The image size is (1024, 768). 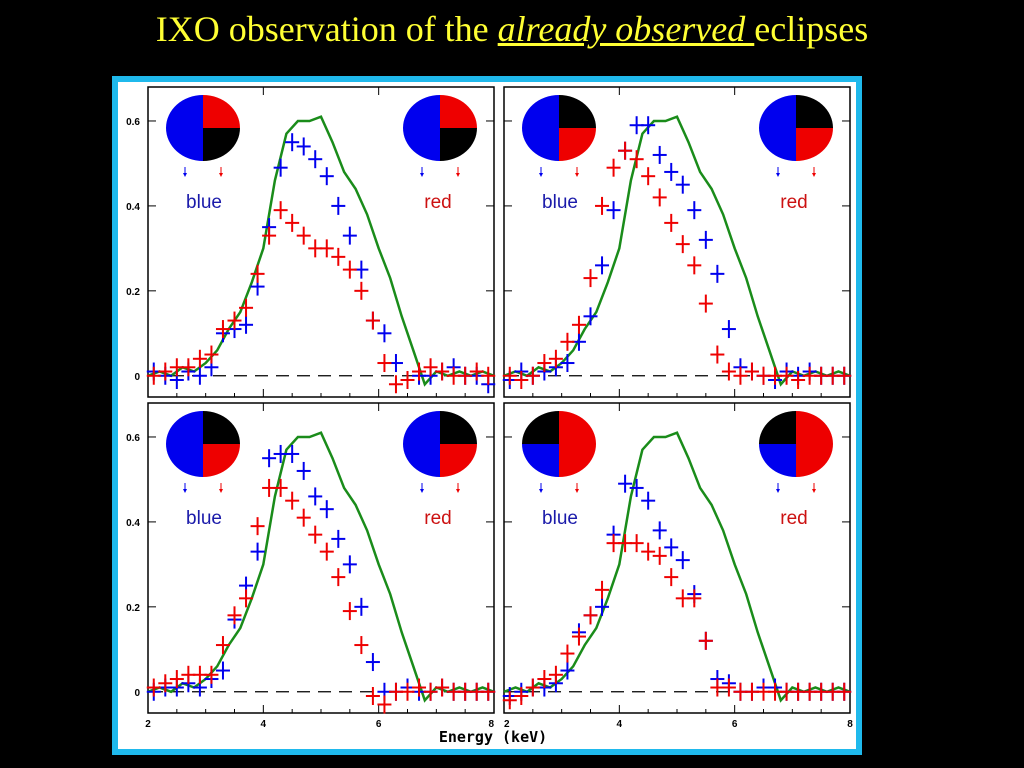 I want to click on y-tick-label: 0.6, so click(x=133, y=122).